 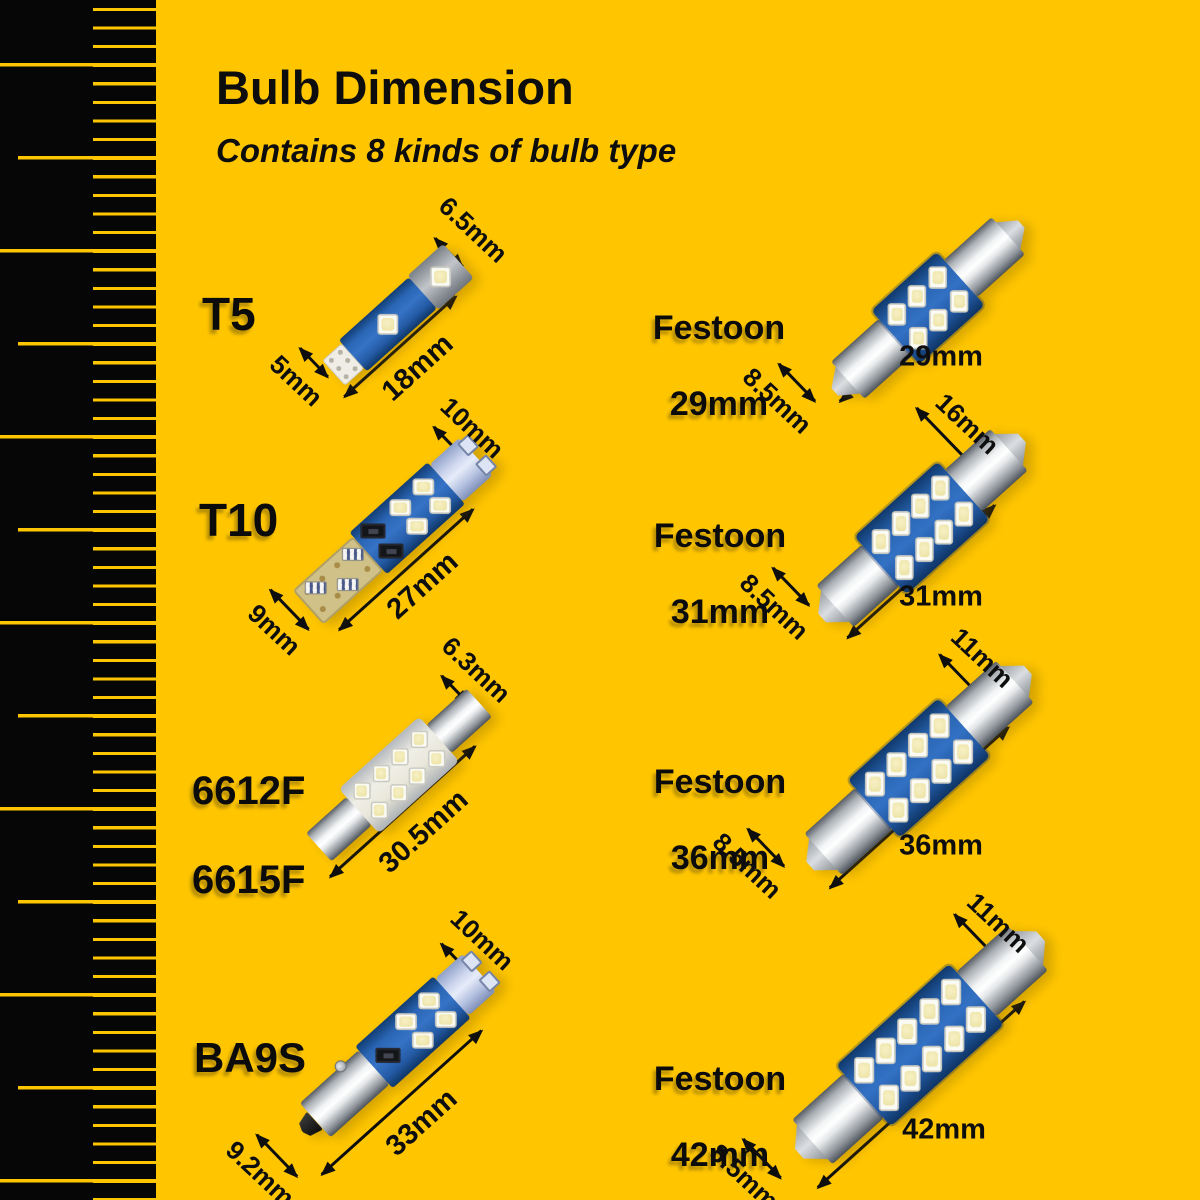 I want to click on dim-label-t10-base: 9mm, so click(x=274, y=629).